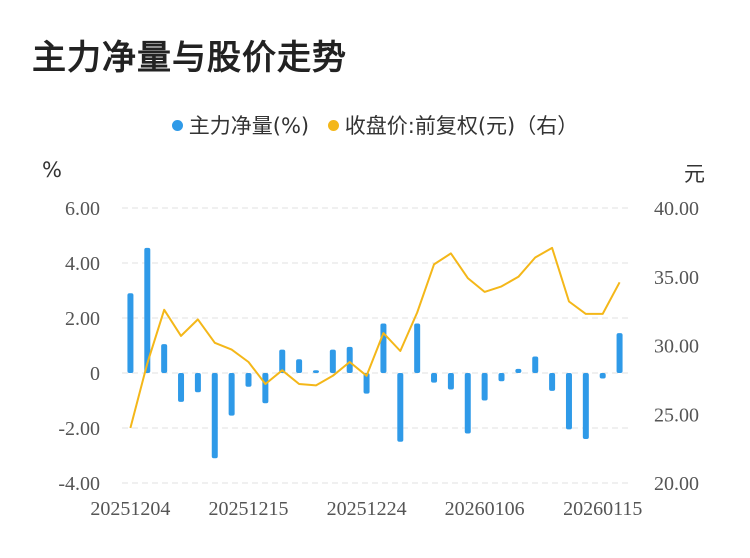 This screenshot has width=750, height=558. What do you see at coordinates (52, 170) in the screenshot?
I see `left-axis-unit: %` at bounding box center [52, 170].